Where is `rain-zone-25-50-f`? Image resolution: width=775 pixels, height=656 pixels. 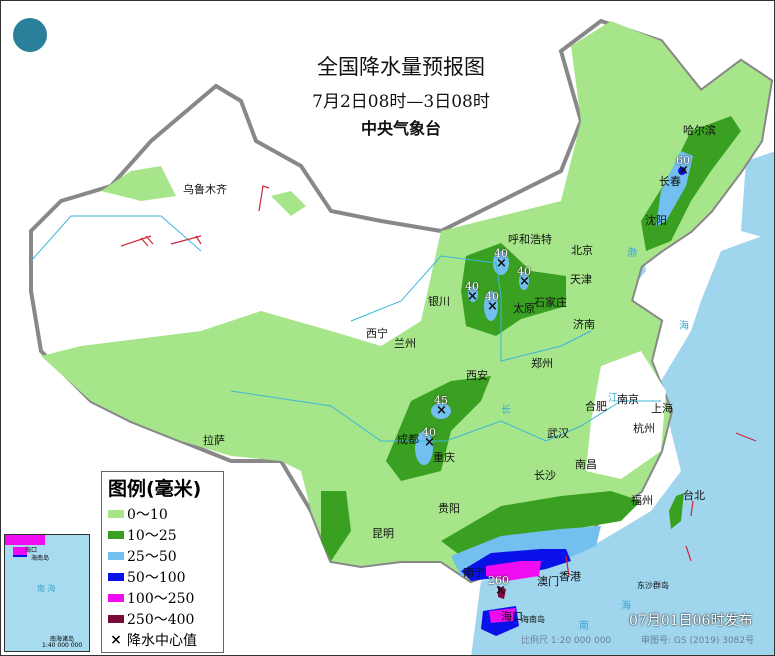 rain-zone-25-50-f is located at coordinates (424, 448).